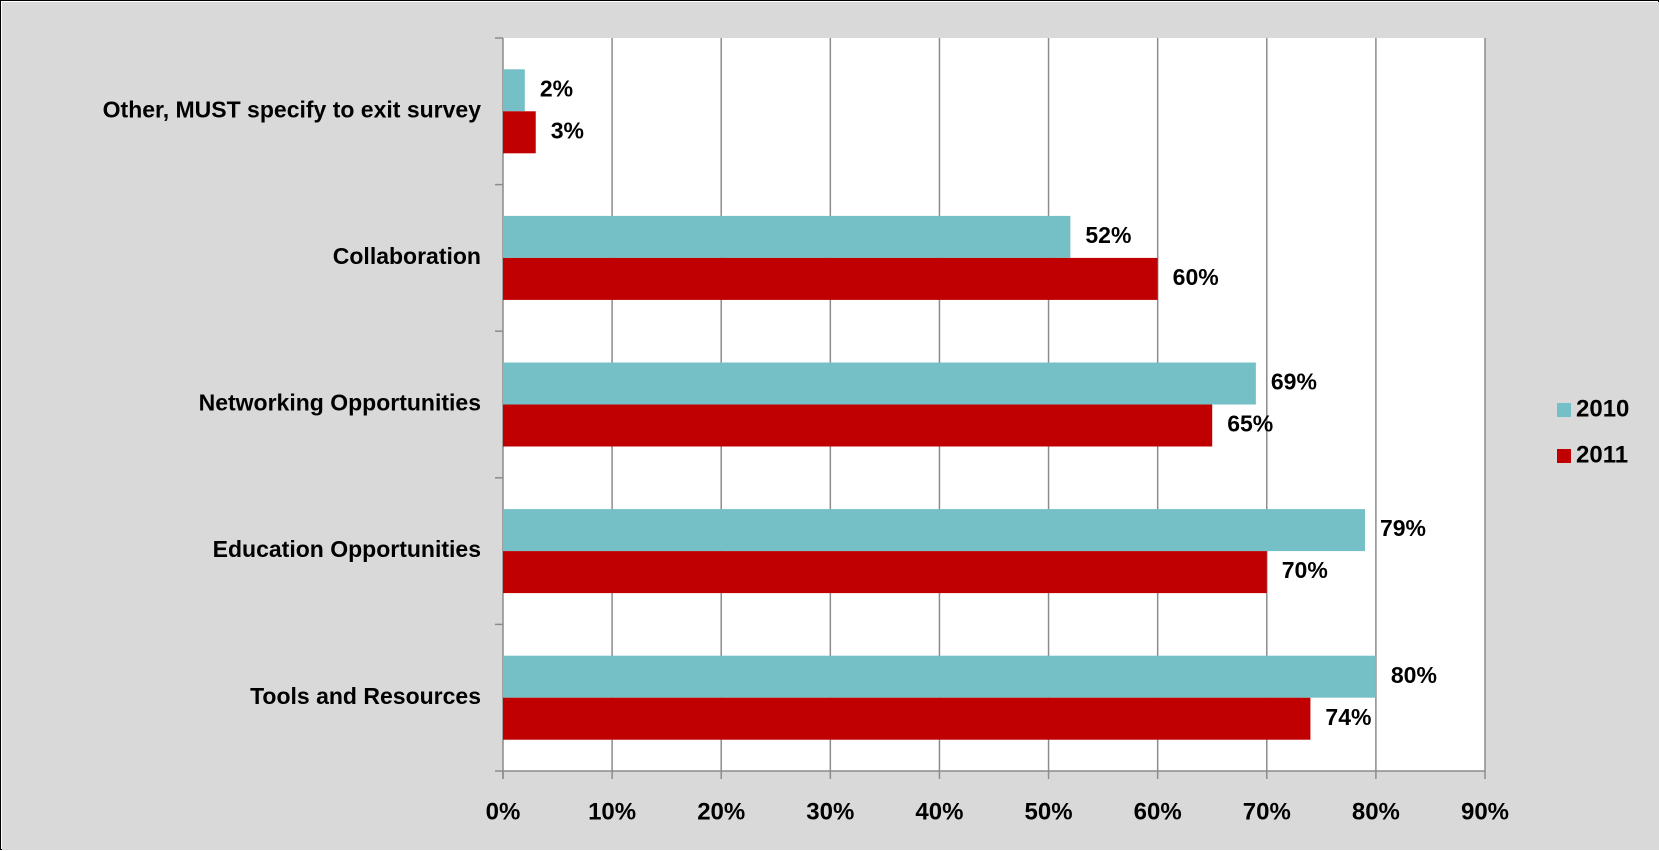 The width and height of the screenshot is (1659, 851). What do you see at coordinates (830, 811) in the screenshot?
I see `x-tick-label: 30%` at bounding box center [830, 811].